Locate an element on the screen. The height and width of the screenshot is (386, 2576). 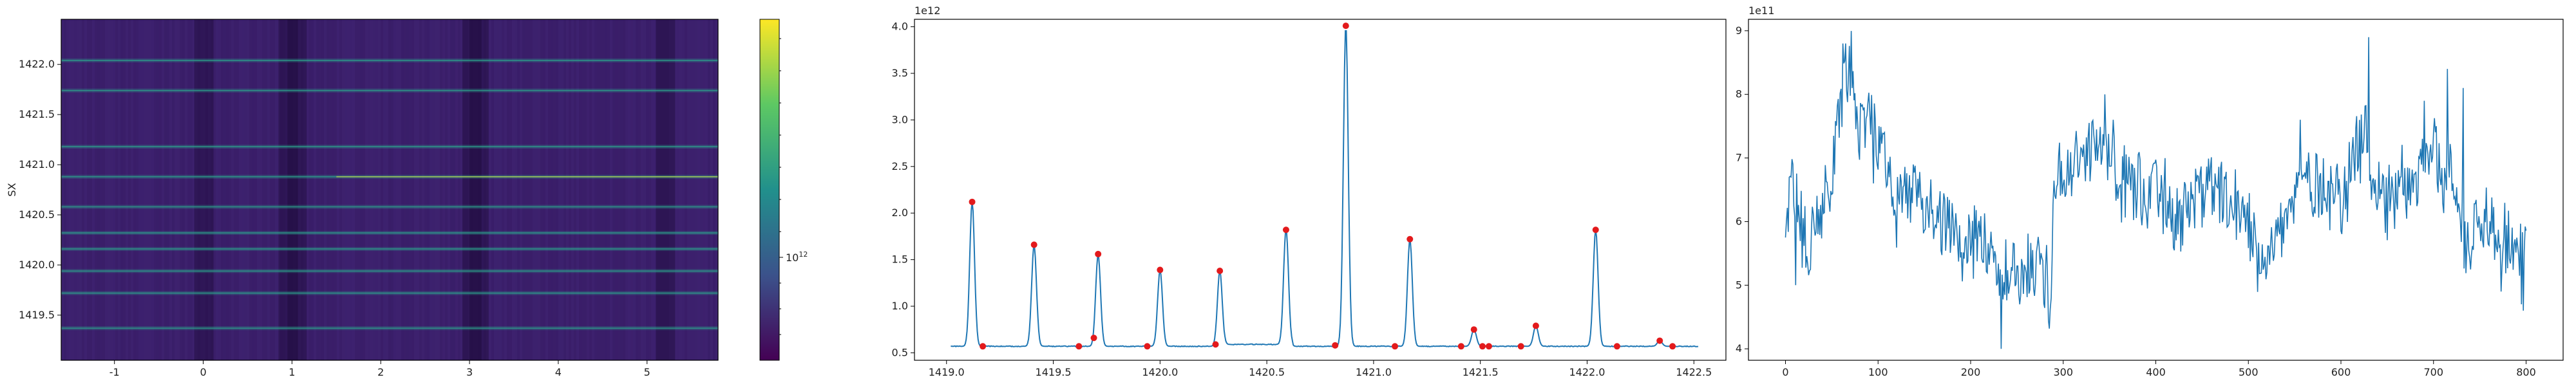
heatmap-dark-column is located at coordinates (288, 189).